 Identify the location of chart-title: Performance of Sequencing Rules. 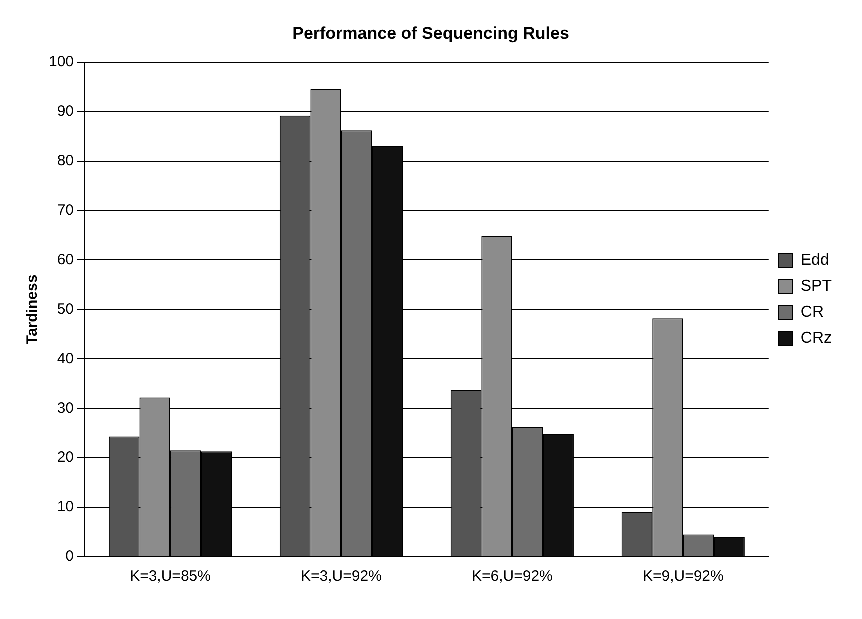
(431, 33).